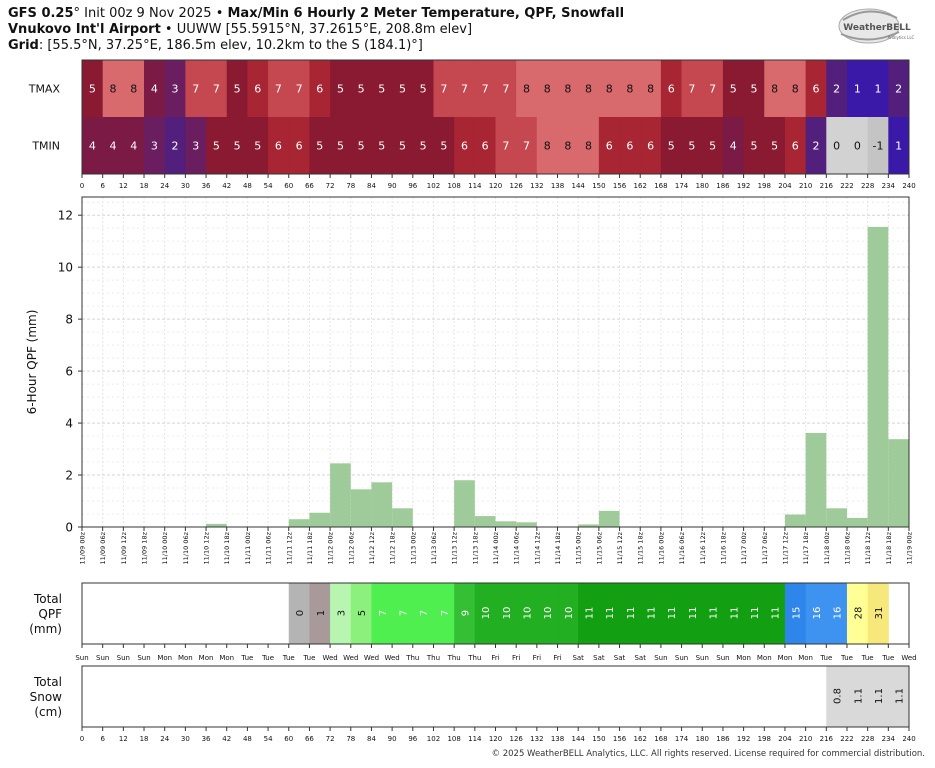 This screenshot has width=935, height=768. I want to click on total-qpf-value-24: 11, so click(590, 613).